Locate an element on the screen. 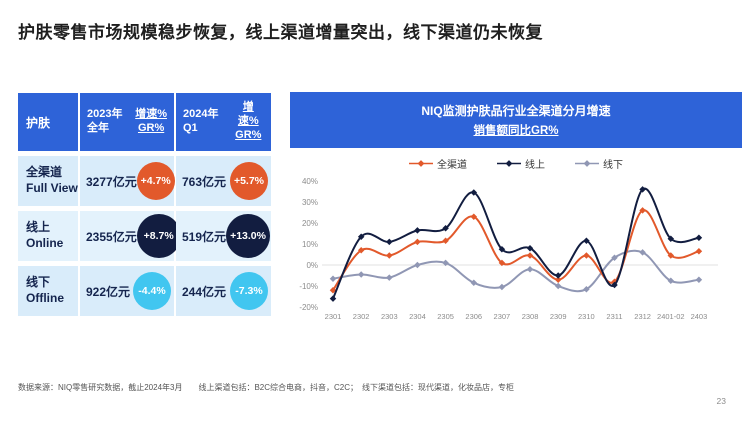  svg-text: 2403 is located at coordinates (699, 316).